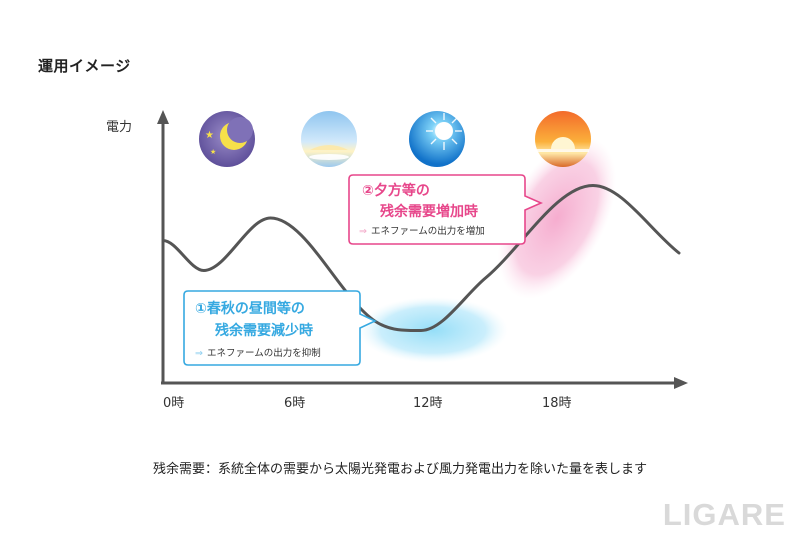 The width and height of the screenshot is (800, 533). I want to click on x-tick-label: 12時, so click(428, 403).